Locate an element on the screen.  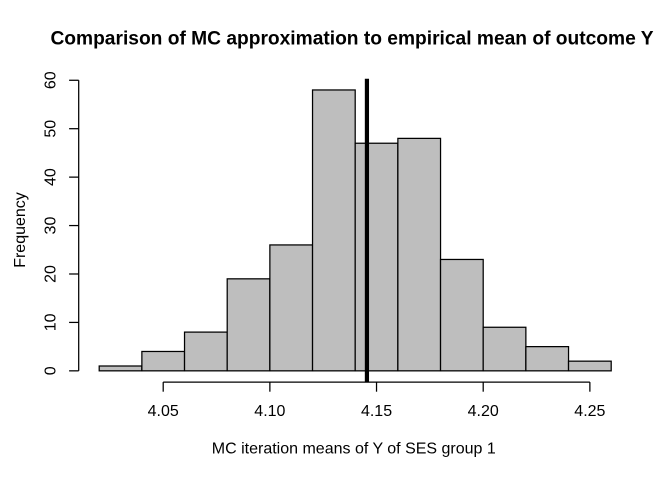
svg-text: 40 is located at coordinates (51, 177).